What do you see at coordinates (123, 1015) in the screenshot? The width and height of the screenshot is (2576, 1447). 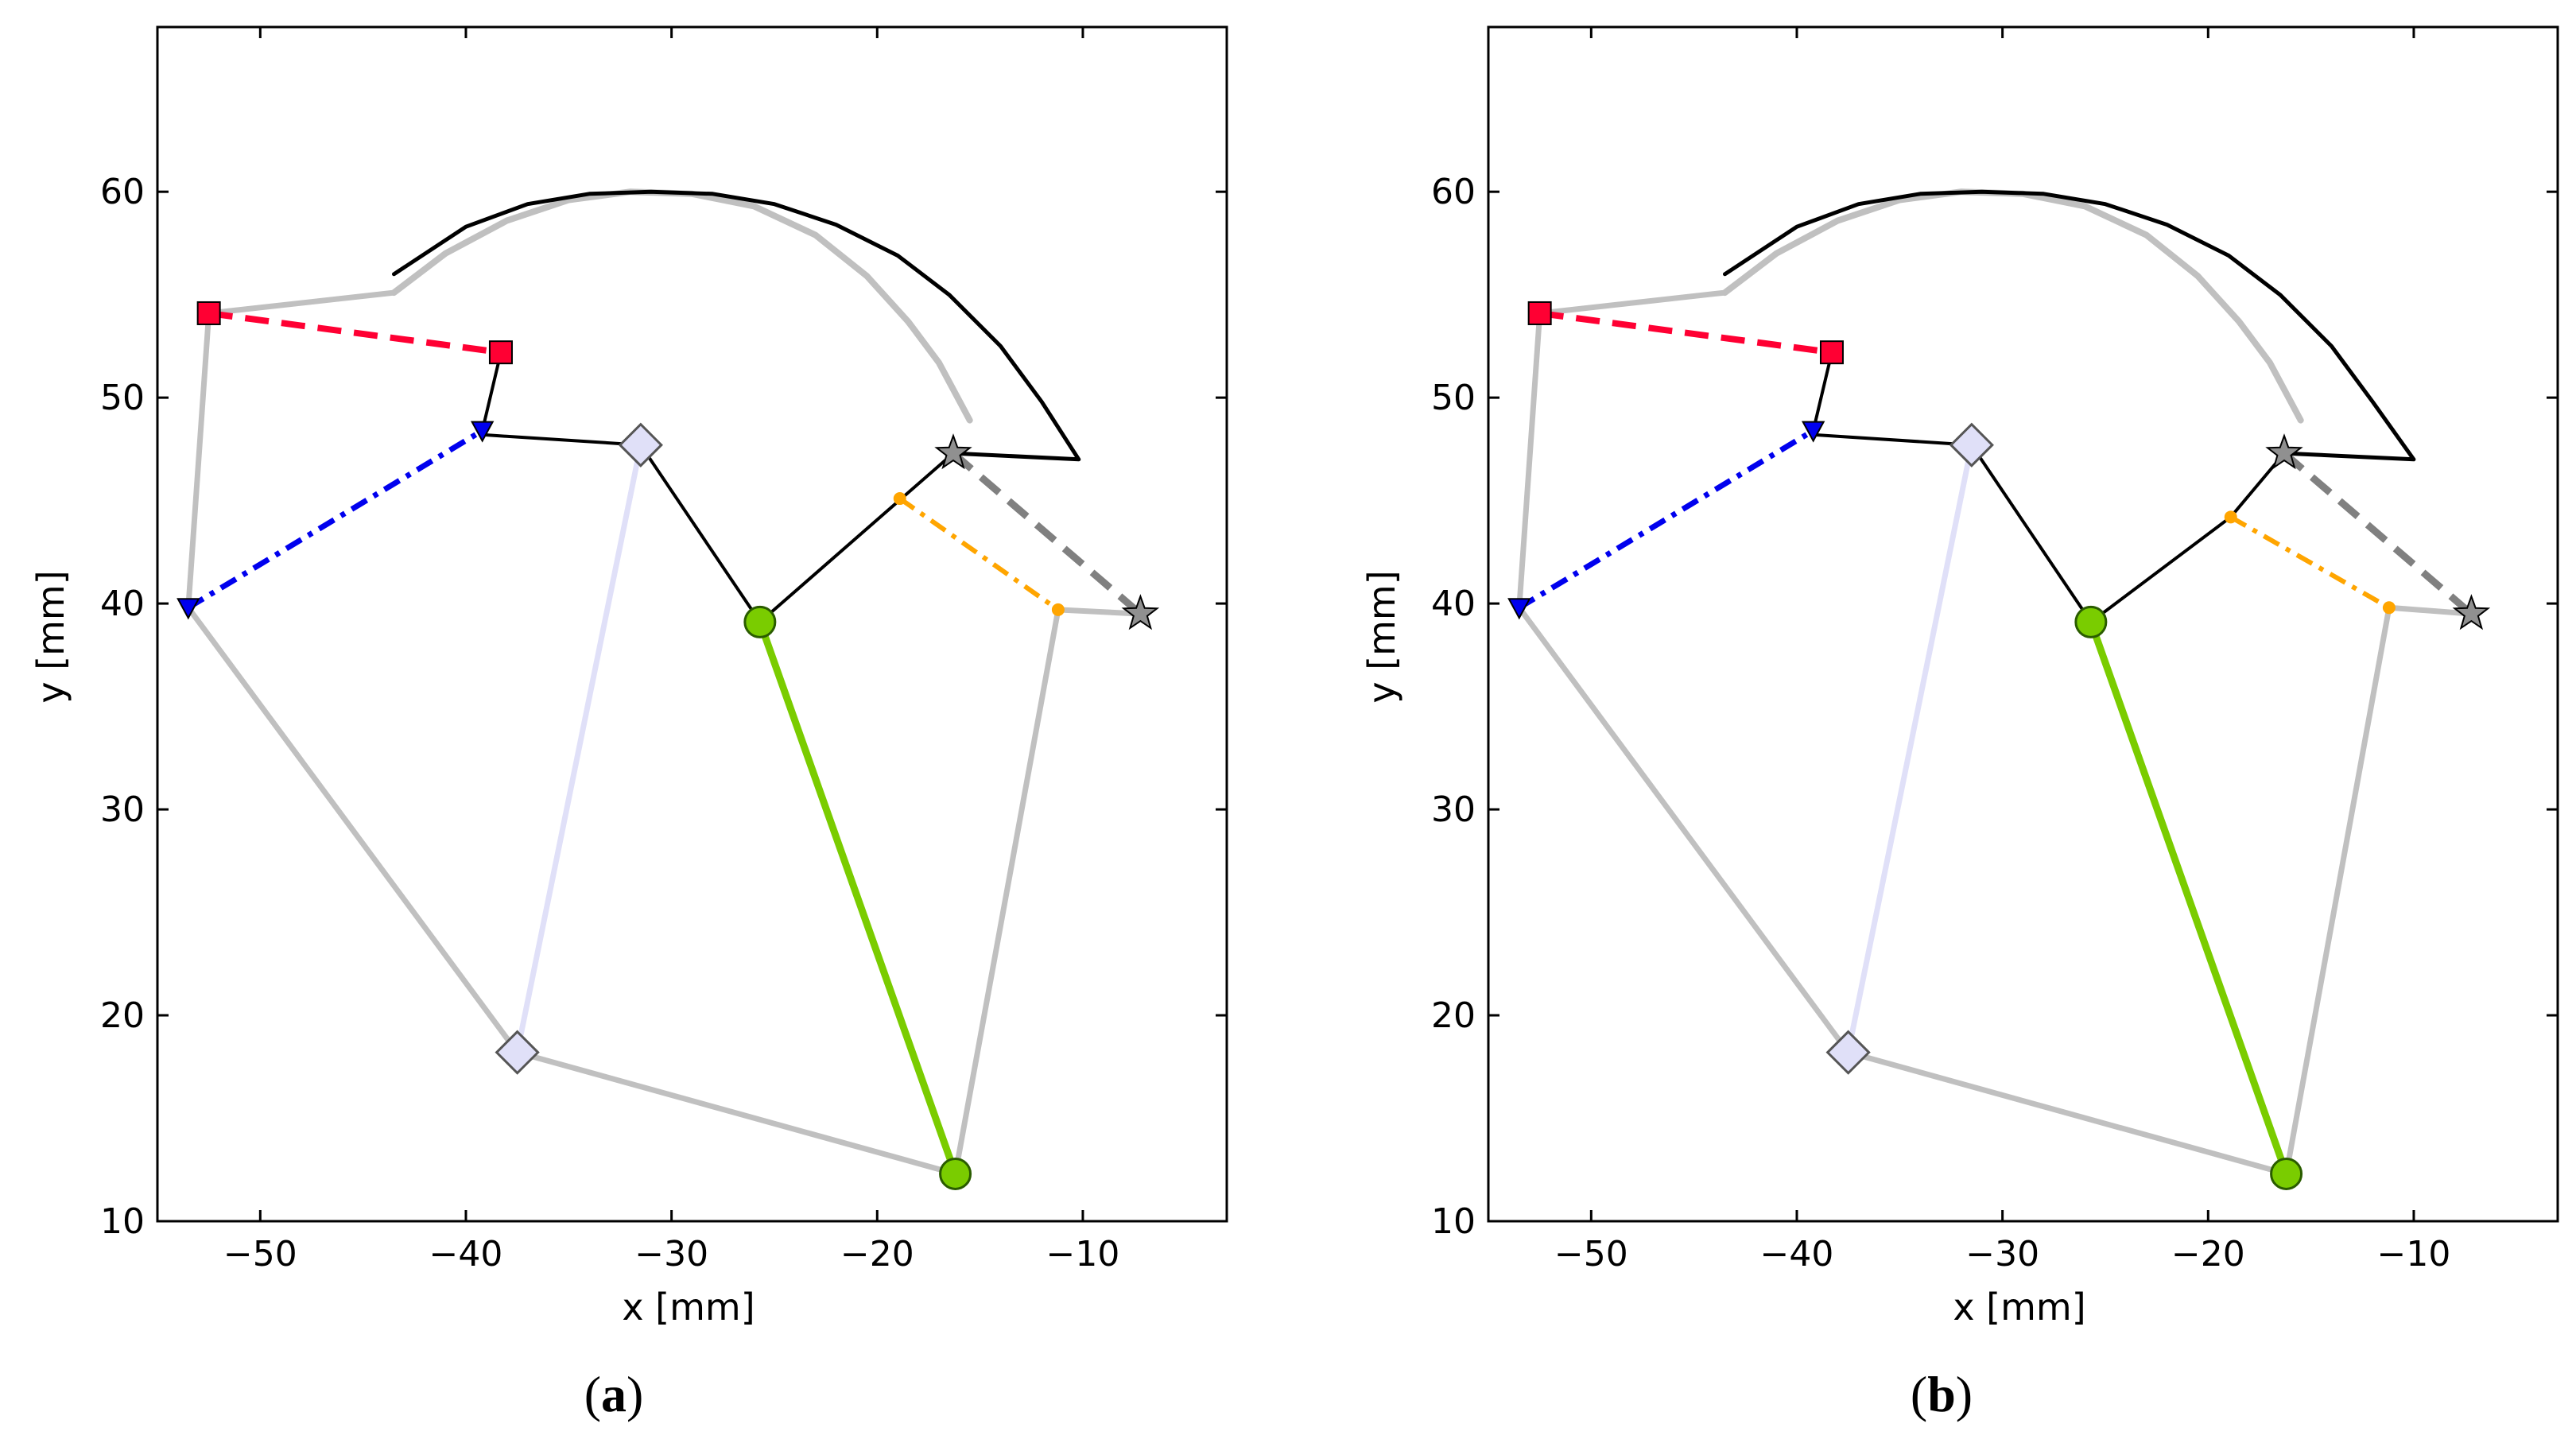 I see `y-tick-label-a: 20` at bounding box center [123, 1015].